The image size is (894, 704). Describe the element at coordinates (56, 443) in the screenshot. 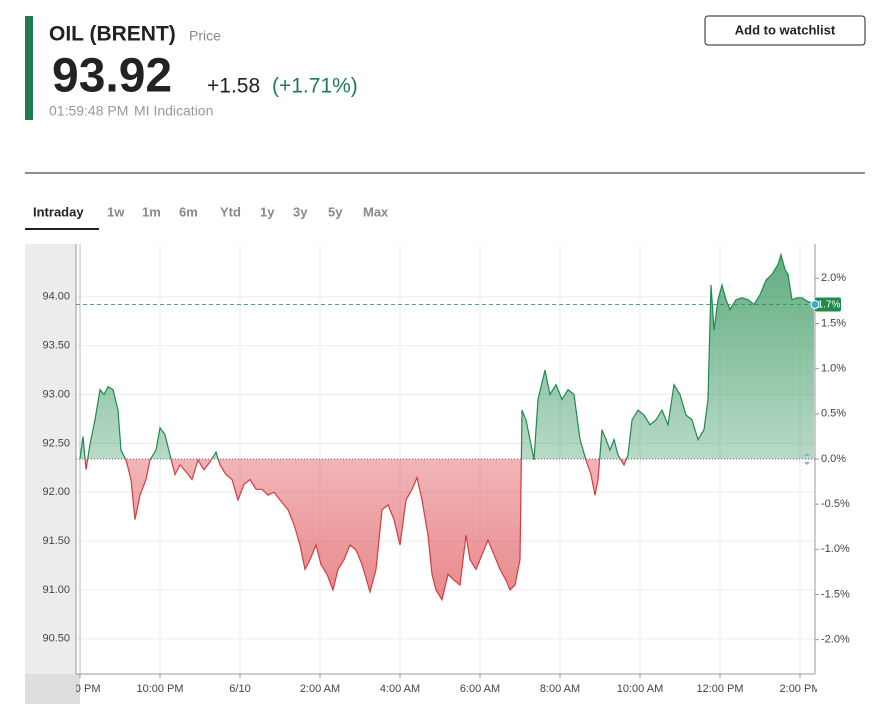

I see `y-tick-label: 92.50` at that location.